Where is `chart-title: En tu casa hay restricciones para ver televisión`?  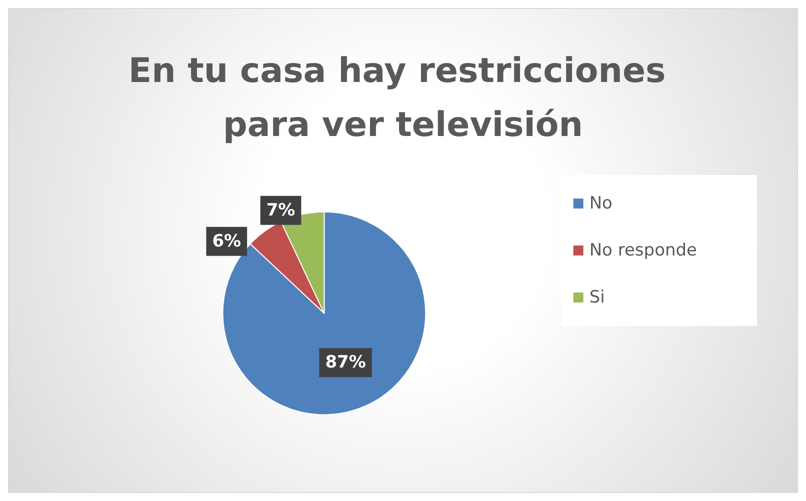 chart-title: En tu casa hay restricciones para ver televisión is located at coordinates (403, 98).